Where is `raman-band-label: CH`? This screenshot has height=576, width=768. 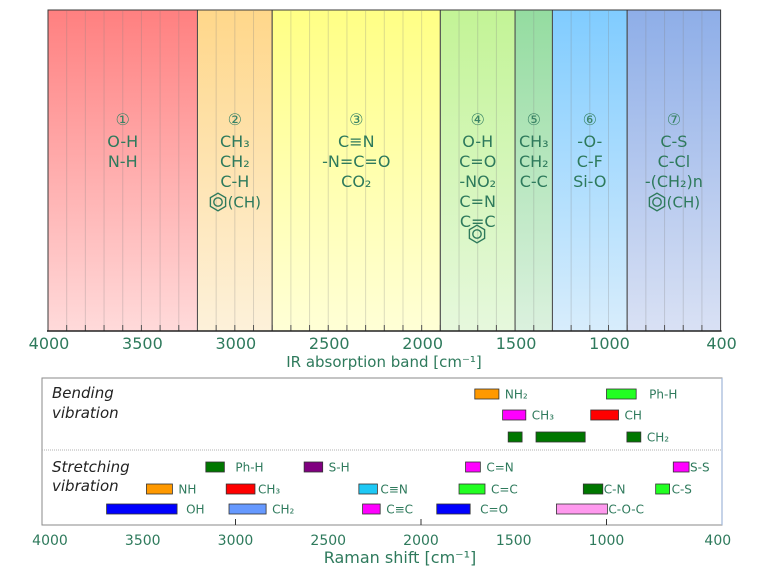
raman-band-label: CH is located at coordinates (633, 416).